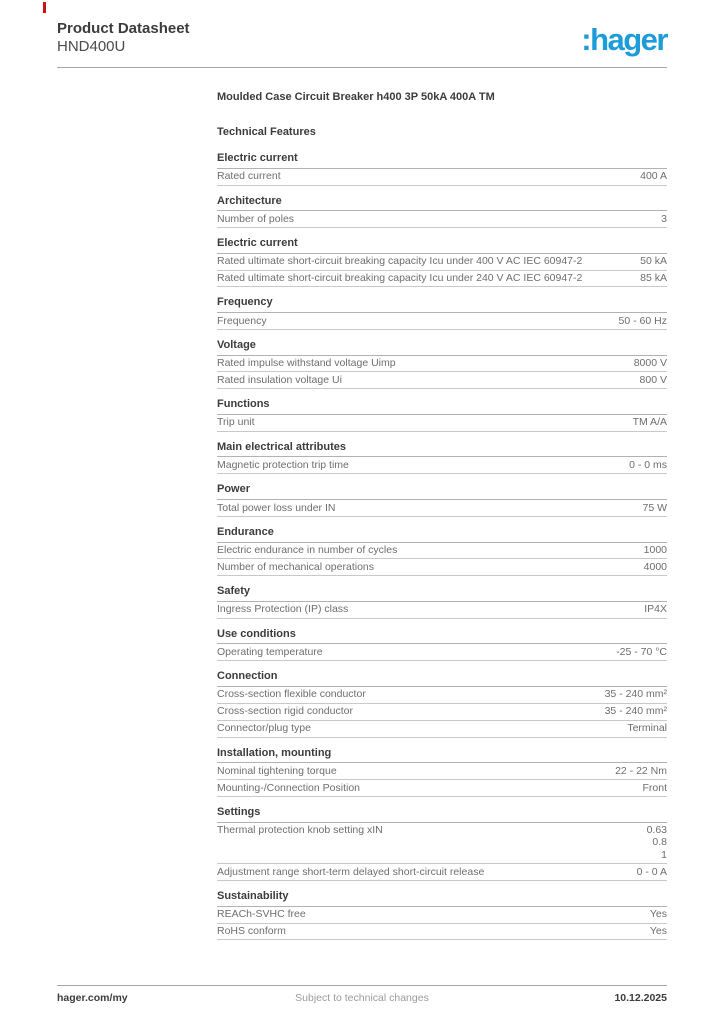  I want to click on footer-disclaimer: Subject to technical changes, so click(362, 998).